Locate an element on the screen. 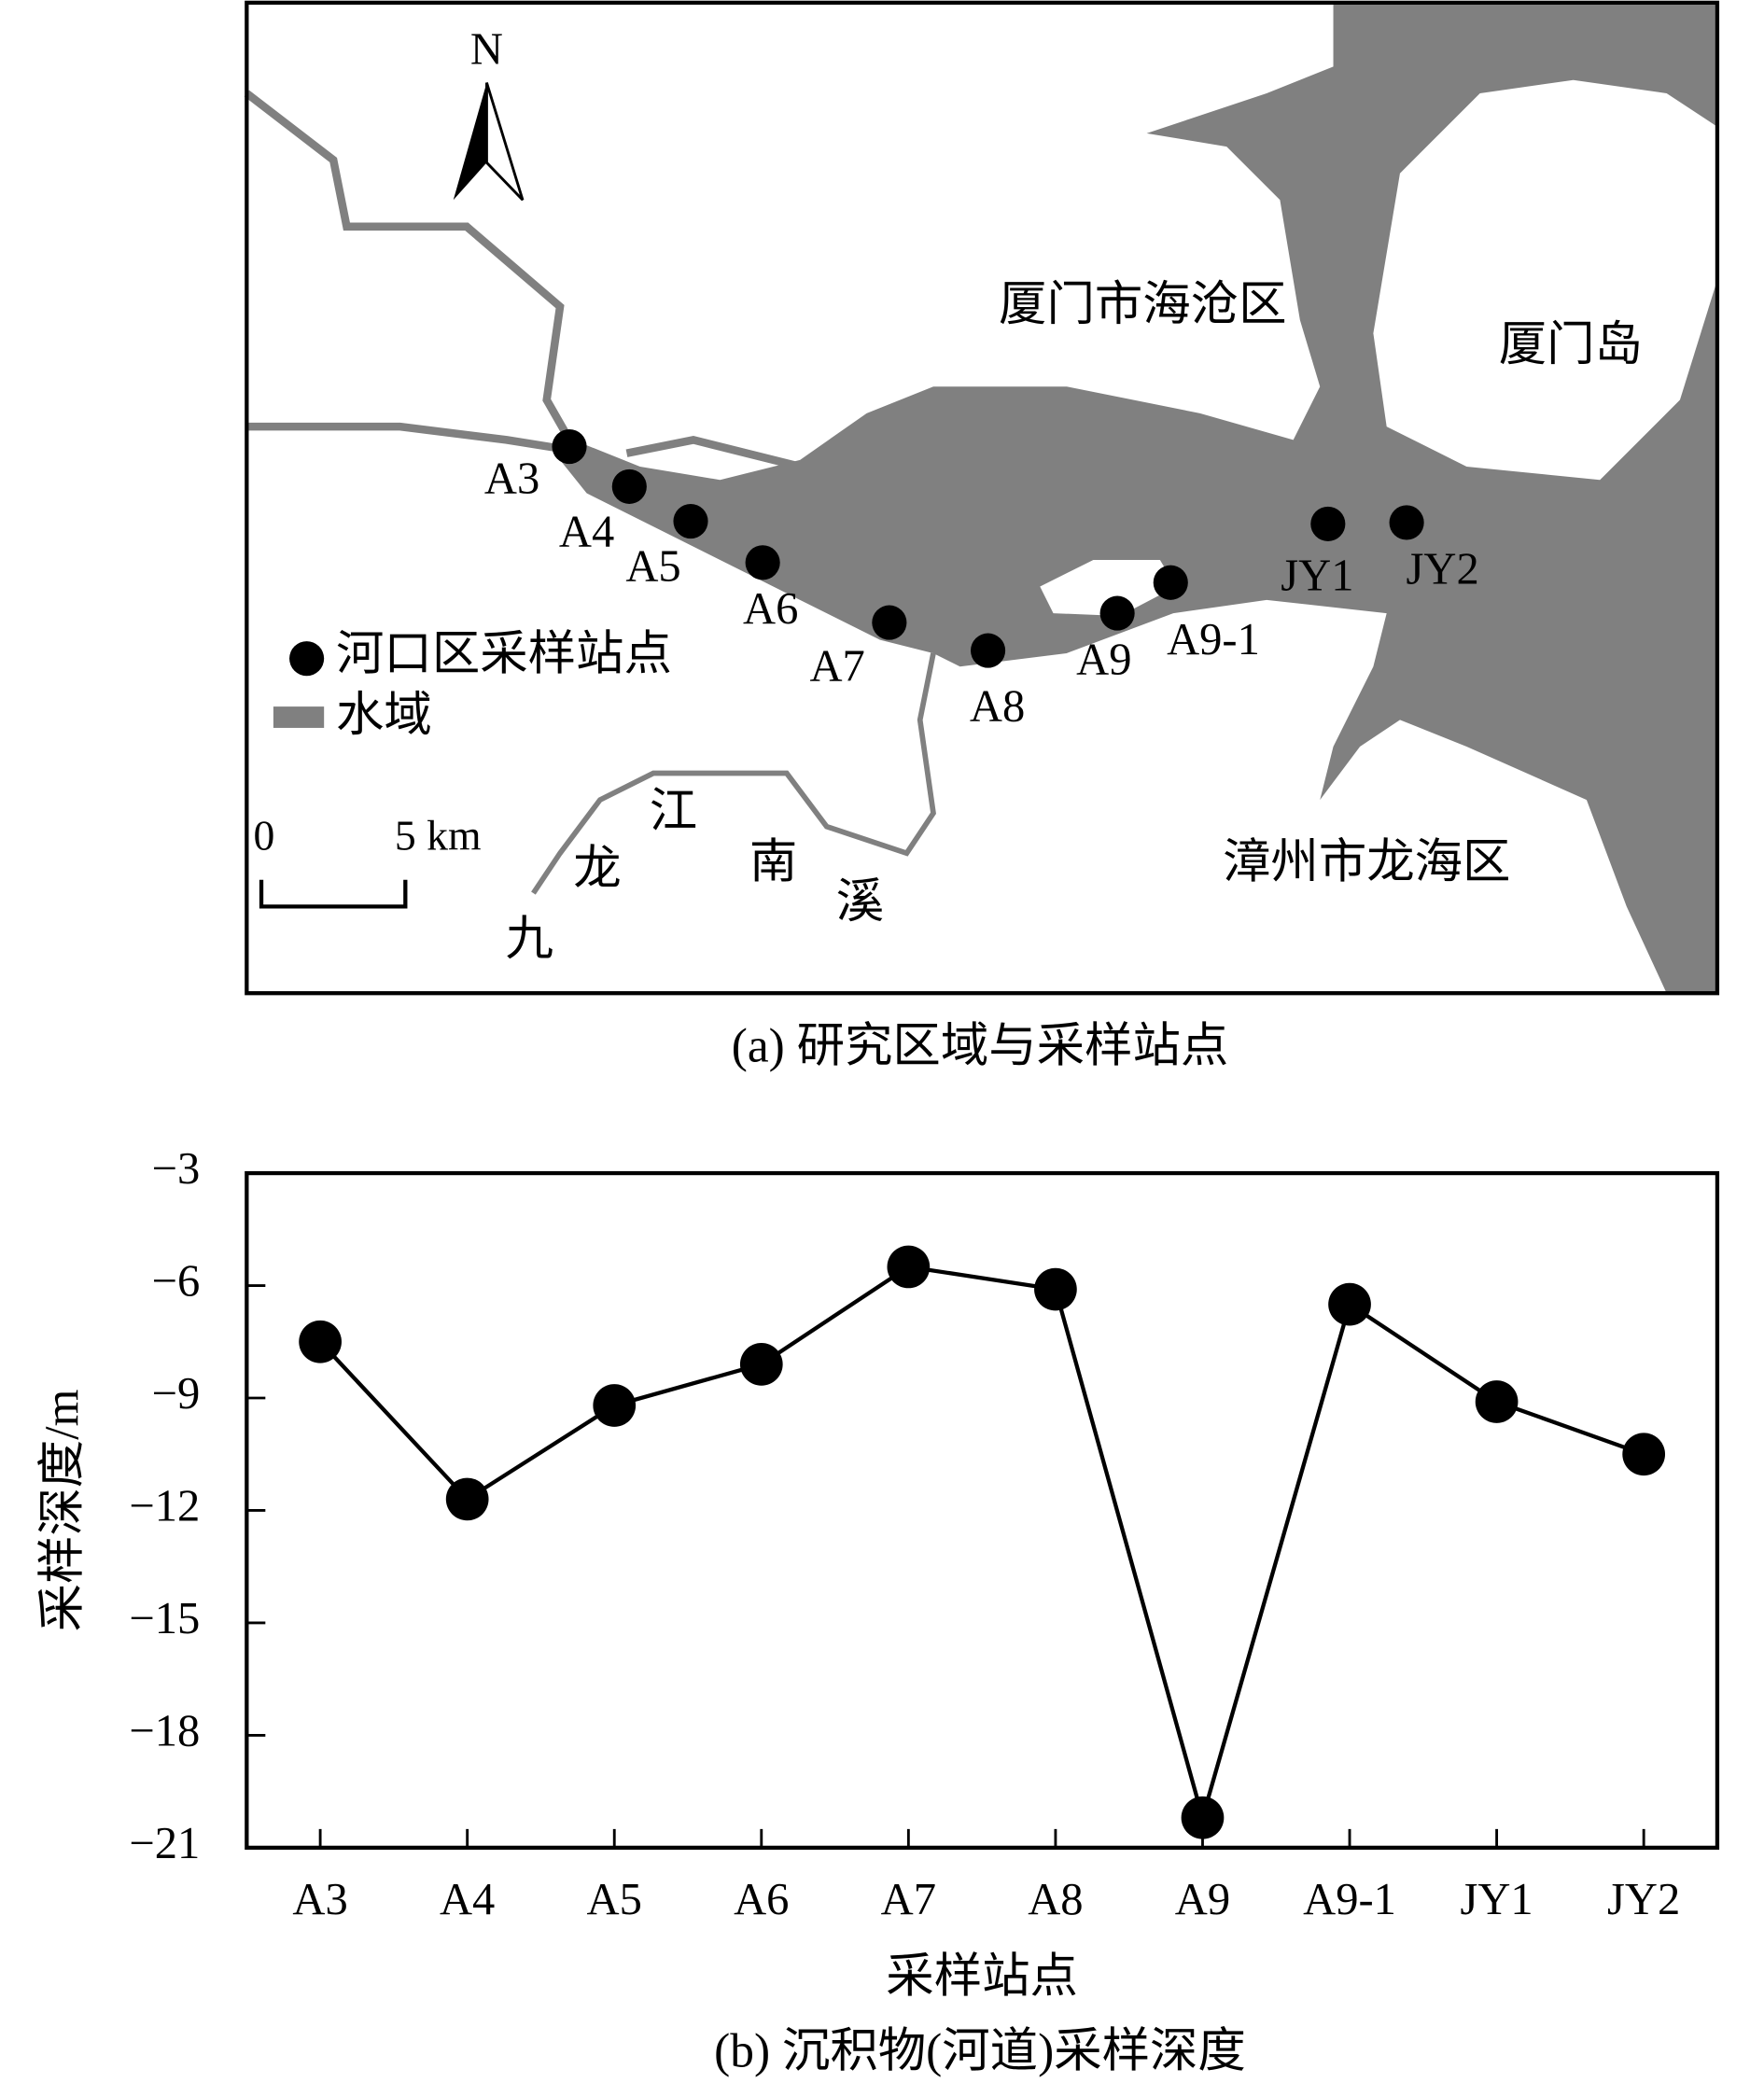 The image size is (1764, 2097). x-tick-label: A7 is located at coordinates (908, 1899).